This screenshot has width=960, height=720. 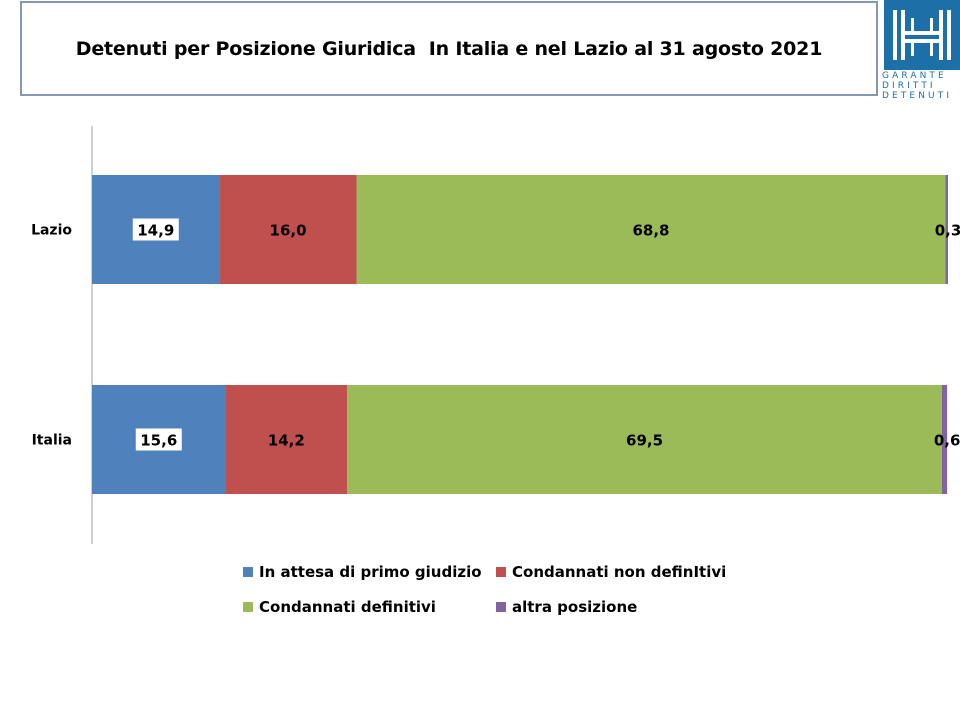 What do you see at coordinates (52, 441) in the screenshot?
I see `category-label-italia: Italia` at bounding box center [52, 441].